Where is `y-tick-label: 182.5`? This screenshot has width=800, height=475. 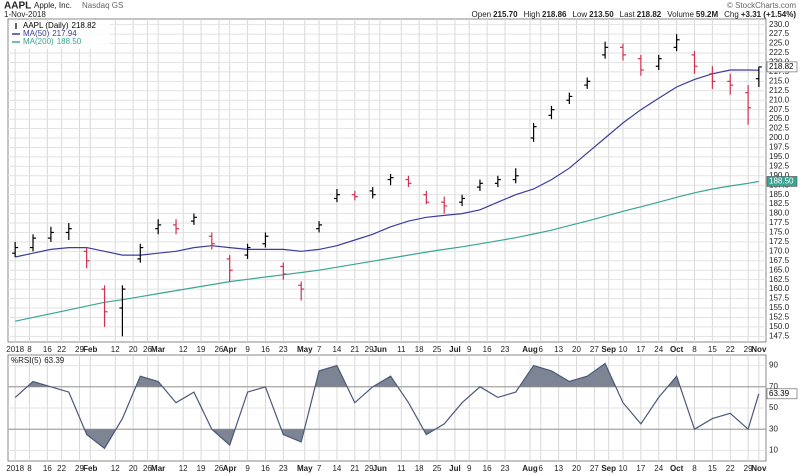
y-tick-label: 182.5 is located at coordinates (779, 203).